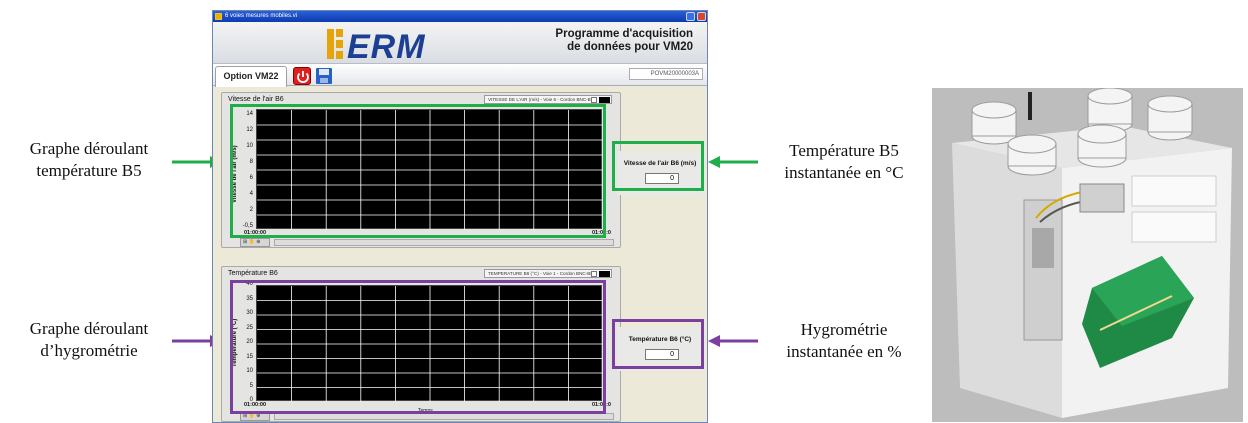 The width and height of the screenshot is (1248, 423). I want to click on reference-field: POVM20000003A, so click(666, 74).